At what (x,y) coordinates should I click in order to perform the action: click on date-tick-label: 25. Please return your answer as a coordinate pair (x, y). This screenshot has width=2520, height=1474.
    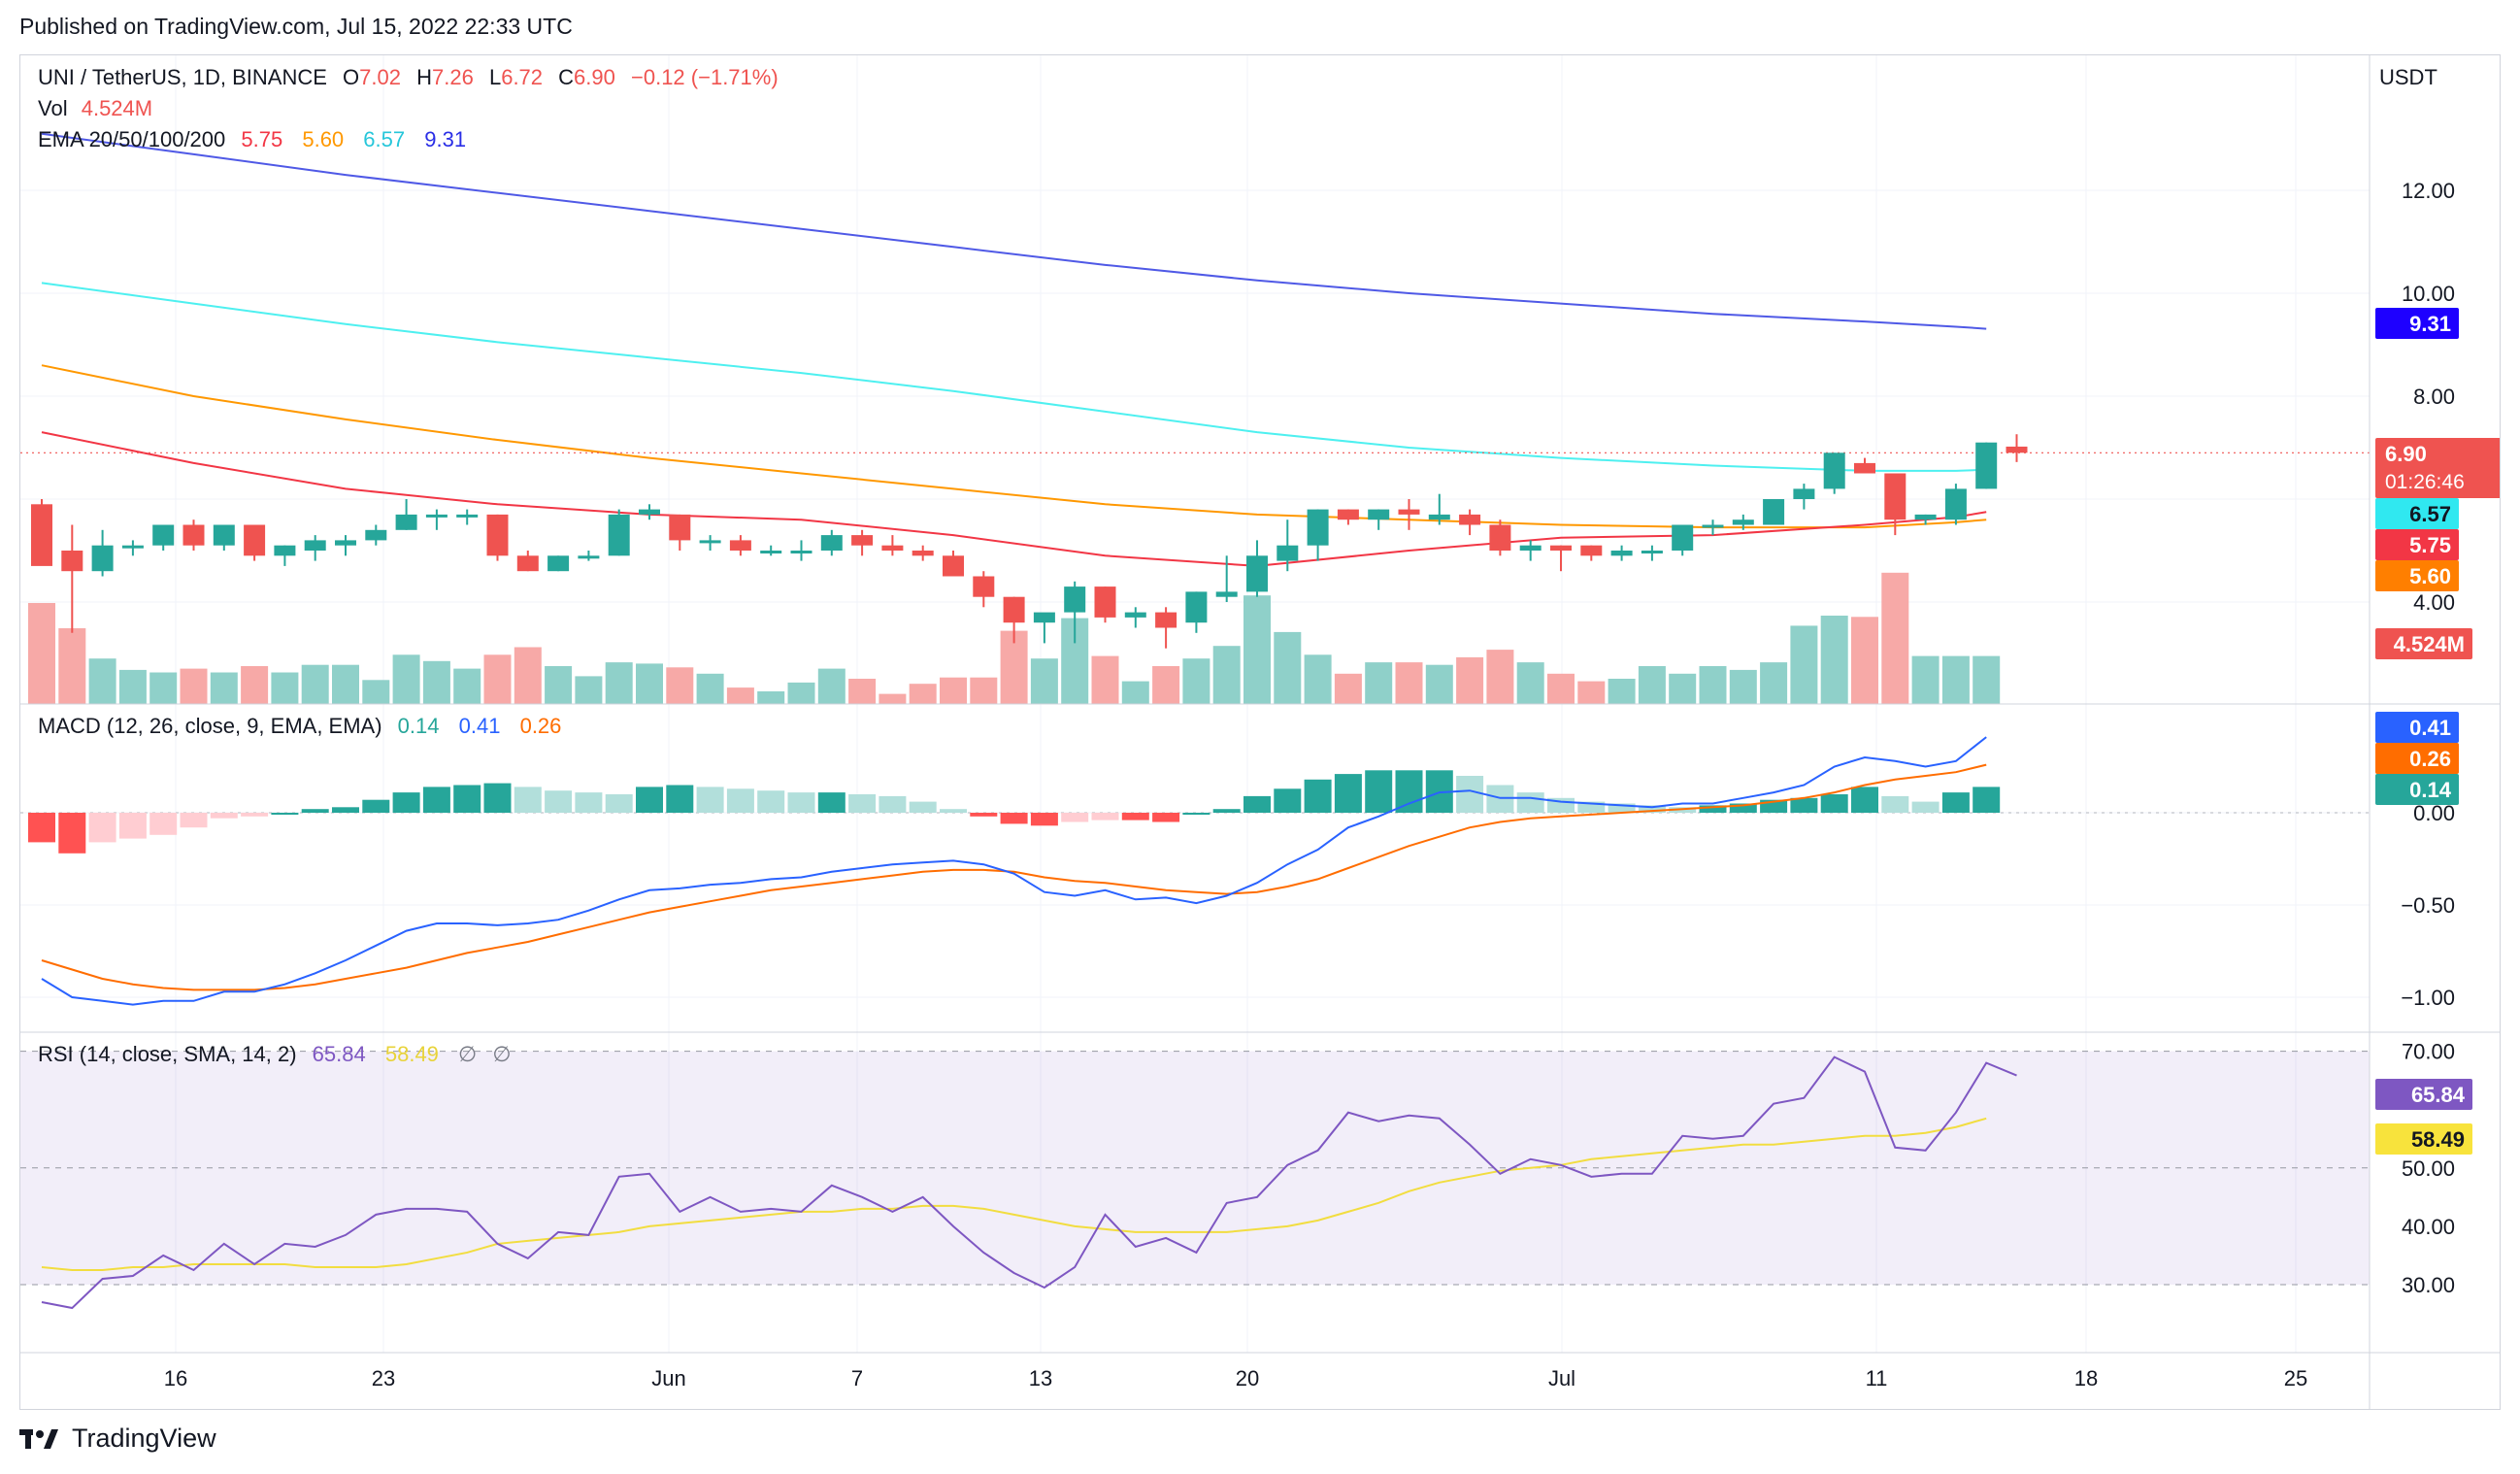
    Looking at the image, I should click on (2295, 1378).